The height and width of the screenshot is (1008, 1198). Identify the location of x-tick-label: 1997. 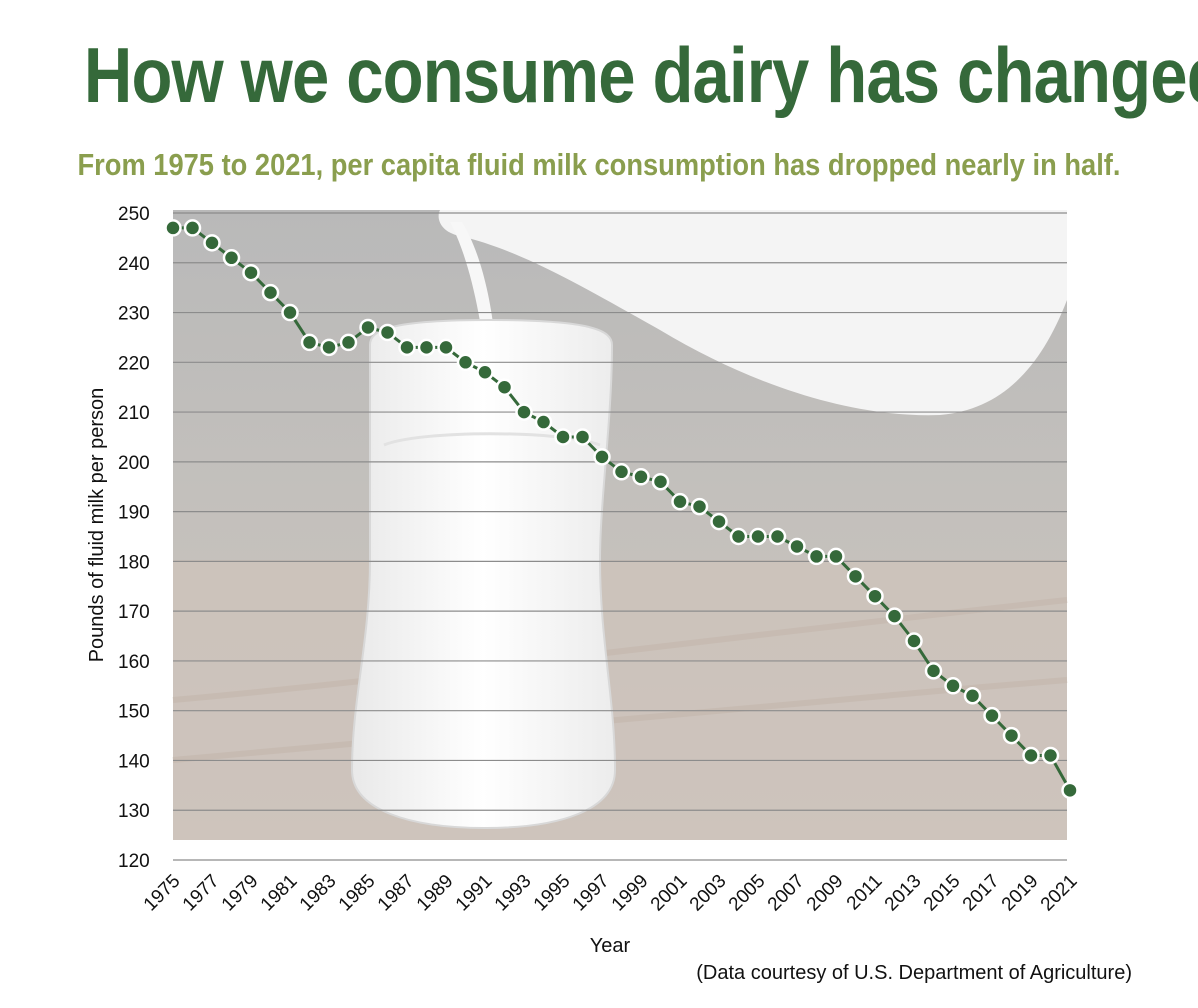
(591, 893).